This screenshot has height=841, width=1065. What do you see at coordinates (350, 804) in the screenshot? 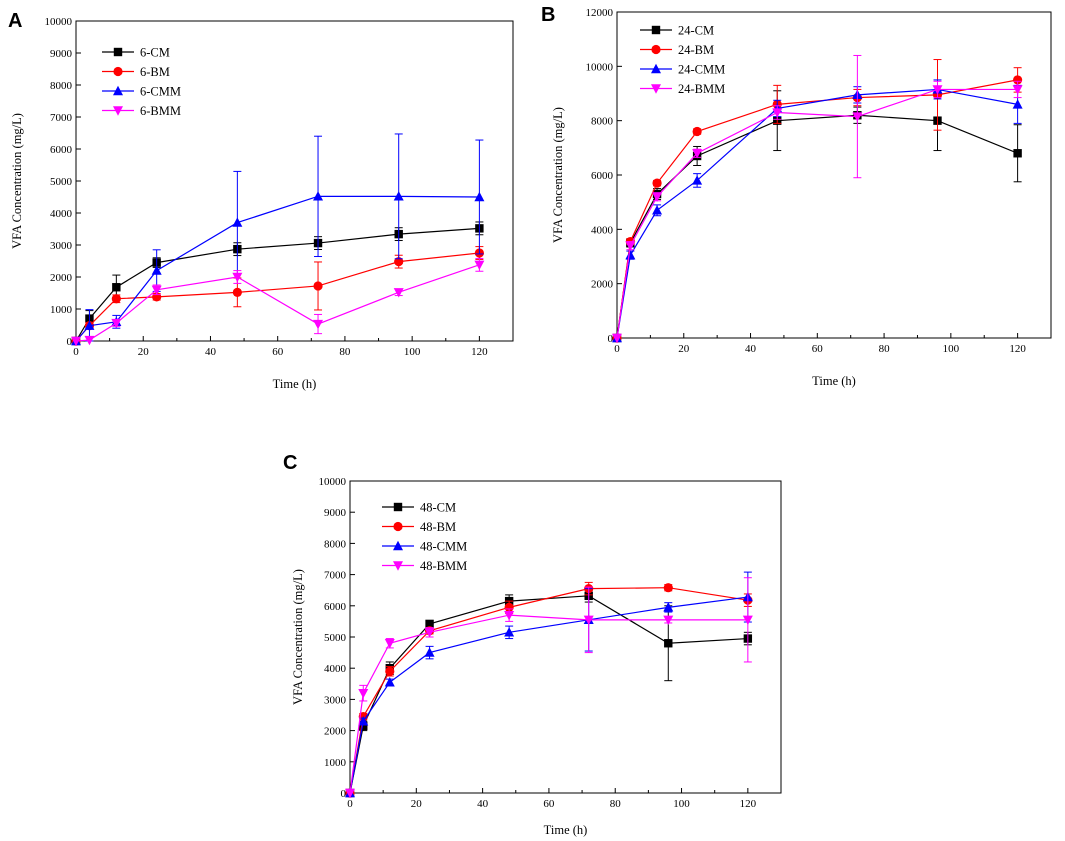
I see `panel-c-x-tick-label: 0` at bounding box center [350, 804].